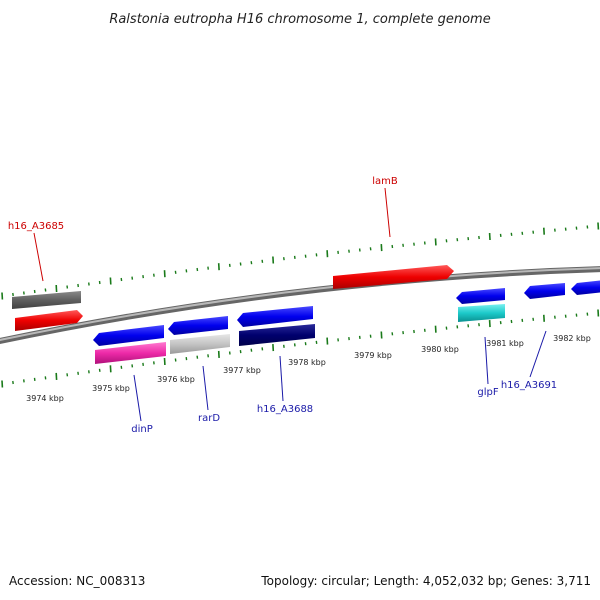 The width and height of the screenshot is (600, 600). I want to click on scale-label: 3978 kbp, so click(307, 362).